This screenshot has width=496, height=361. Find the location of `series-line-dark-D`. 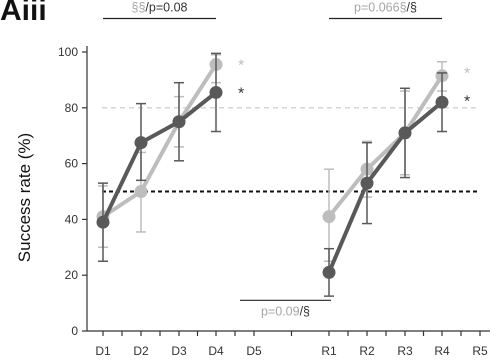

series-line-dark-D is located at coordinates (159, 157).